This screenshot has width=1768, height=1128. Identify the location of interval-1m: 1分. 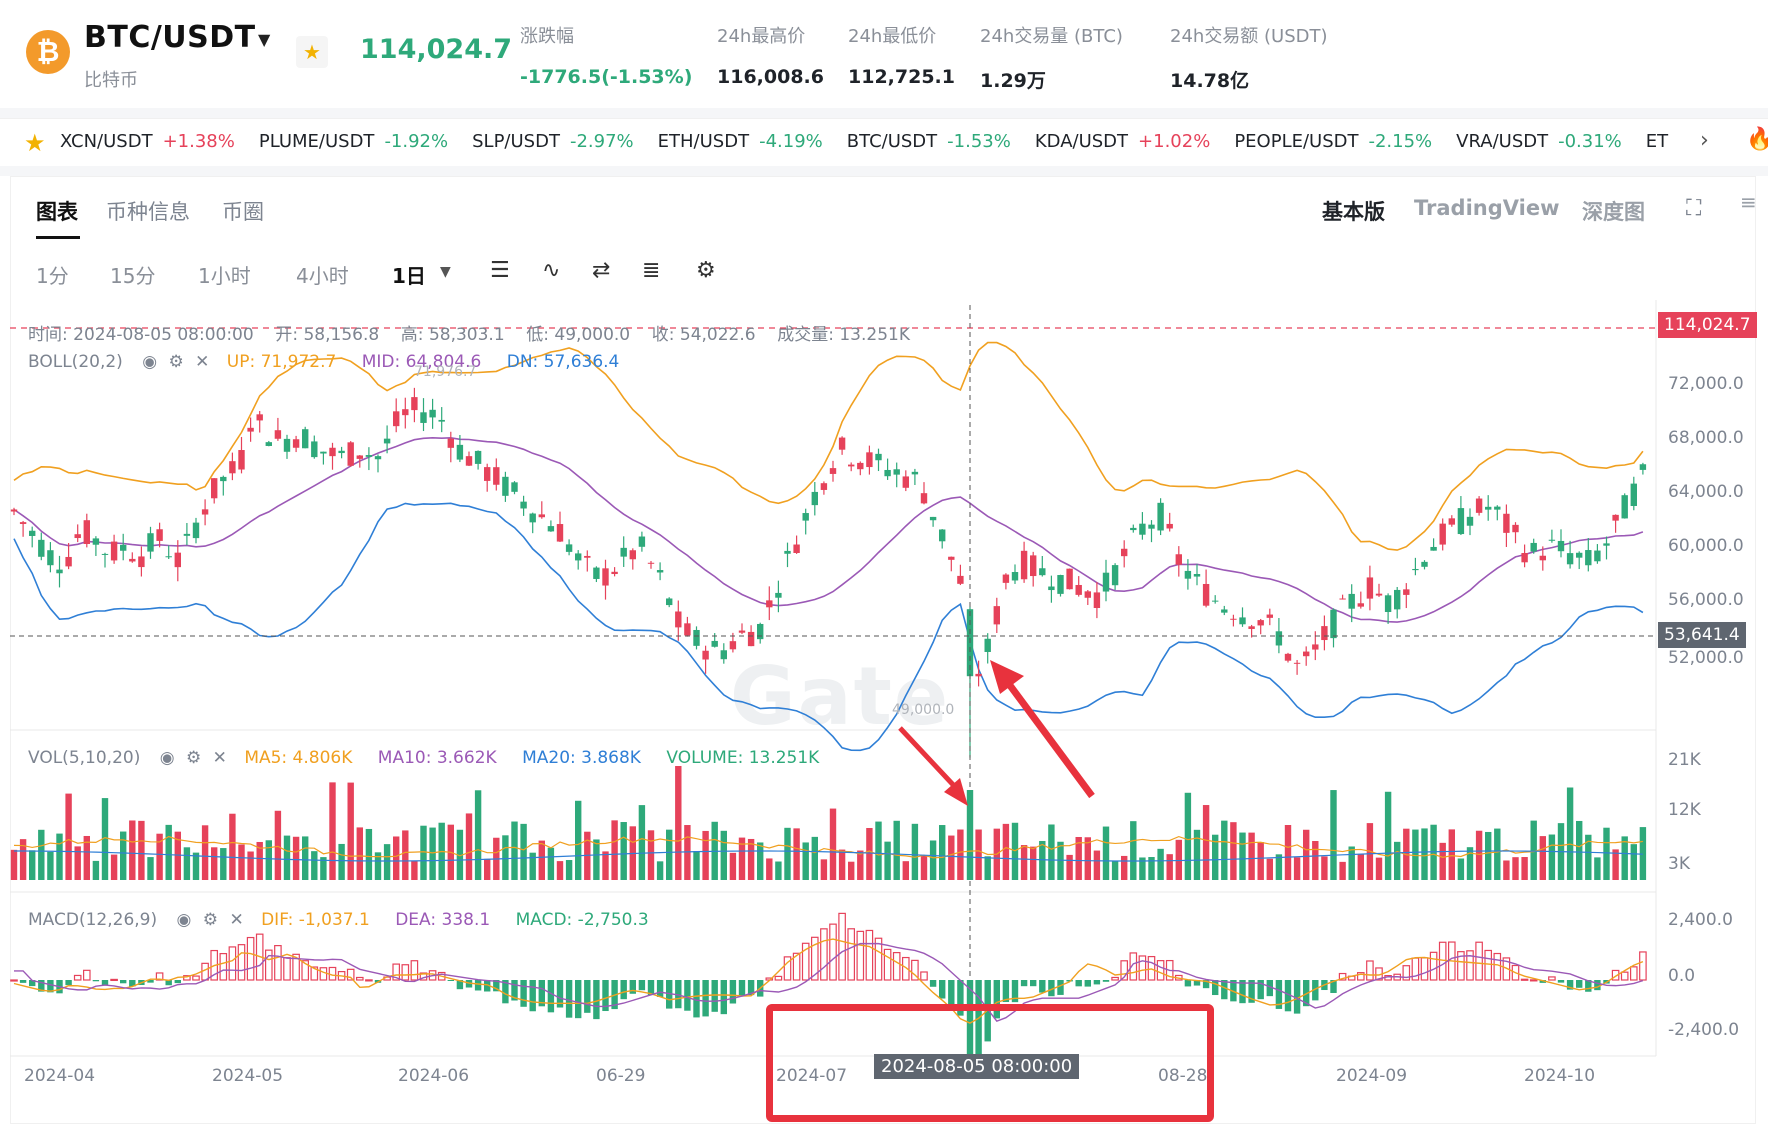
(52, 276).